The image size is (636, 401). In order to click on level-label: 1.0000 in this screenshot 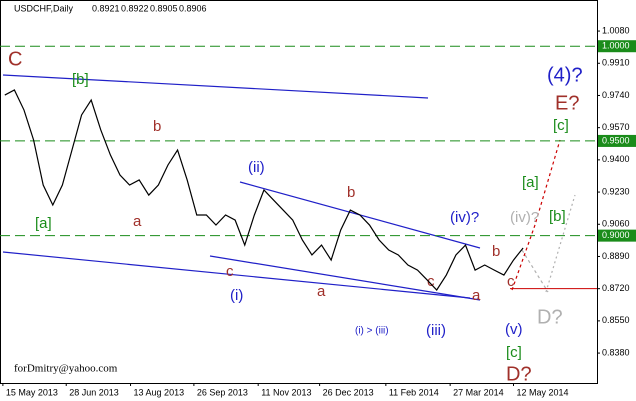, I will do `click(616, 46)`.